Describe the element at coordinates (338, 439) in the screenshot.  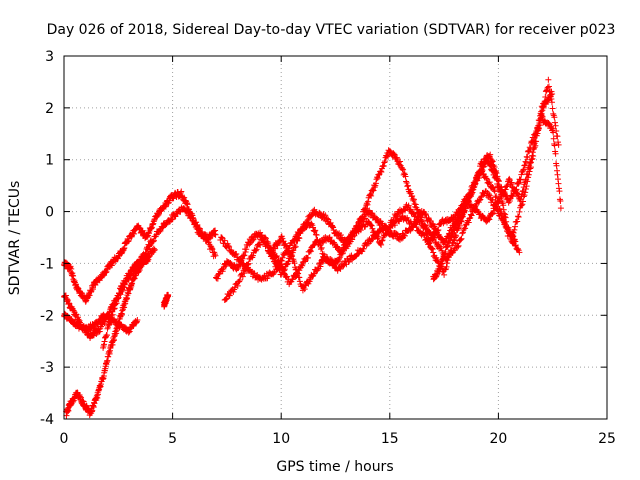
I see `x-tick-labels: 0 5 10 15 20 25` at that location.